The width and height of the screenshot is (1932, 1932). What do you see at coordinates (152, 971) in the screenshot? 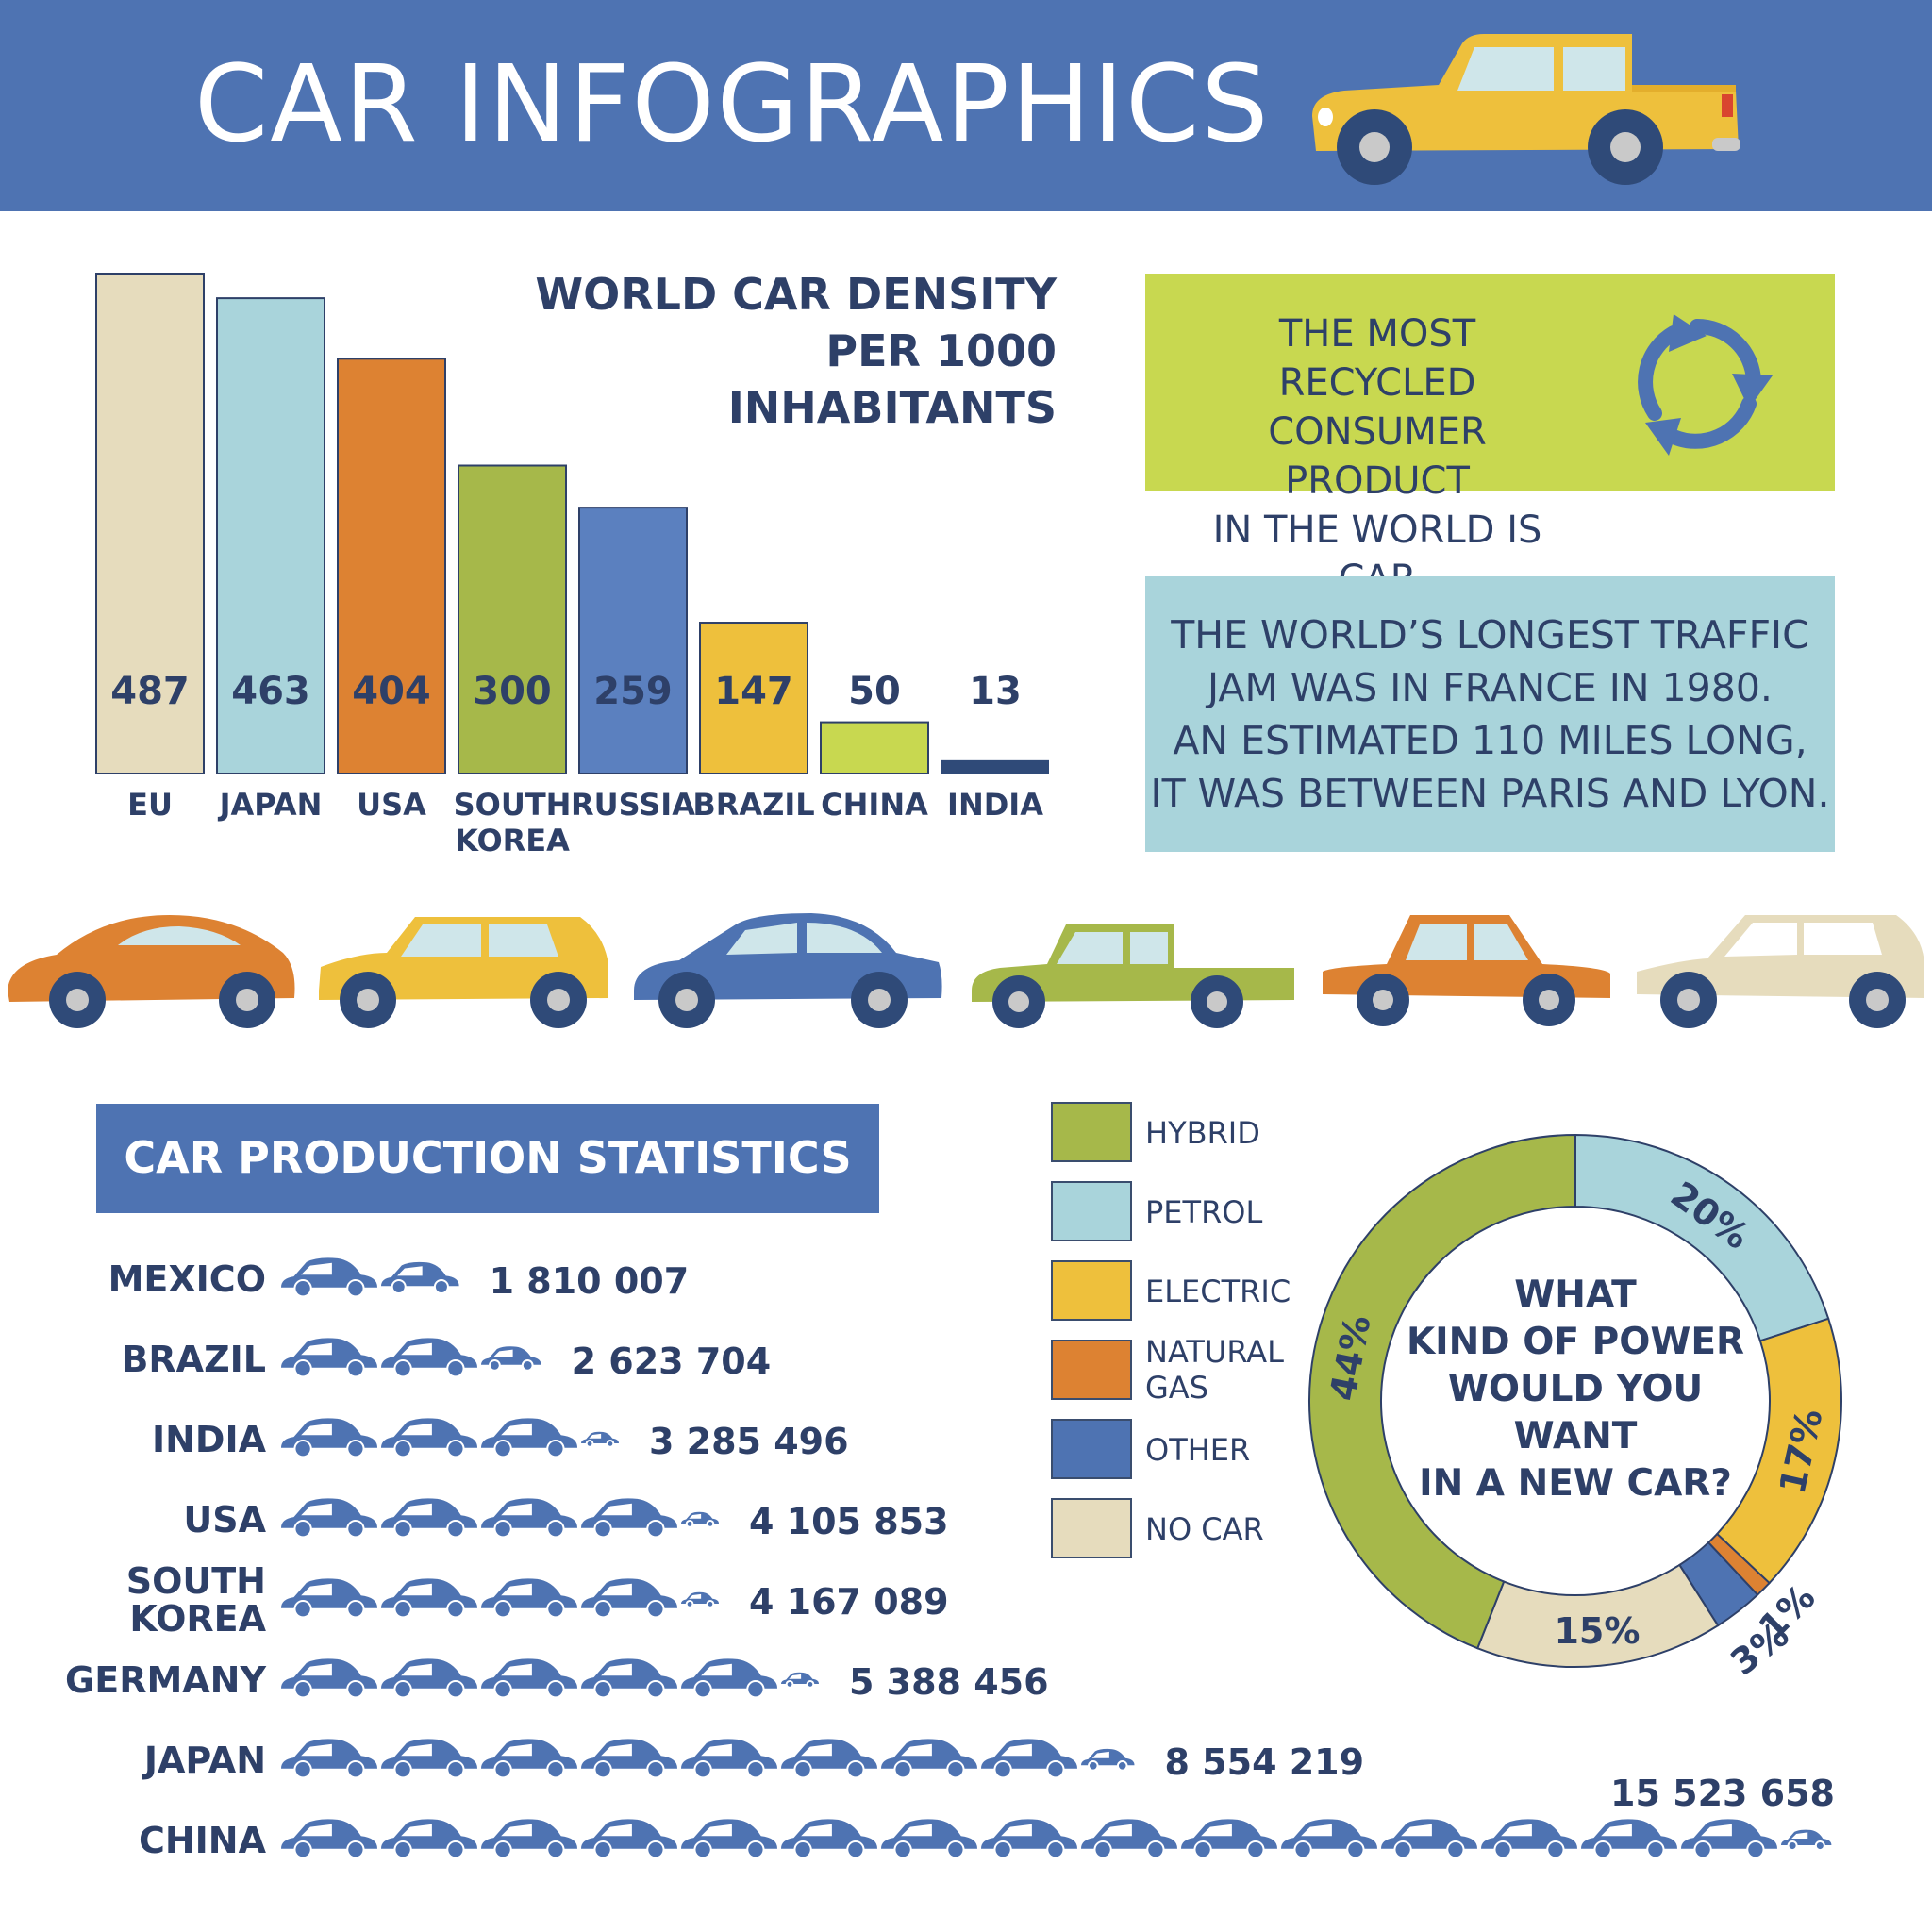
I see `sports-car-icon` at bounding box center [152, 971].